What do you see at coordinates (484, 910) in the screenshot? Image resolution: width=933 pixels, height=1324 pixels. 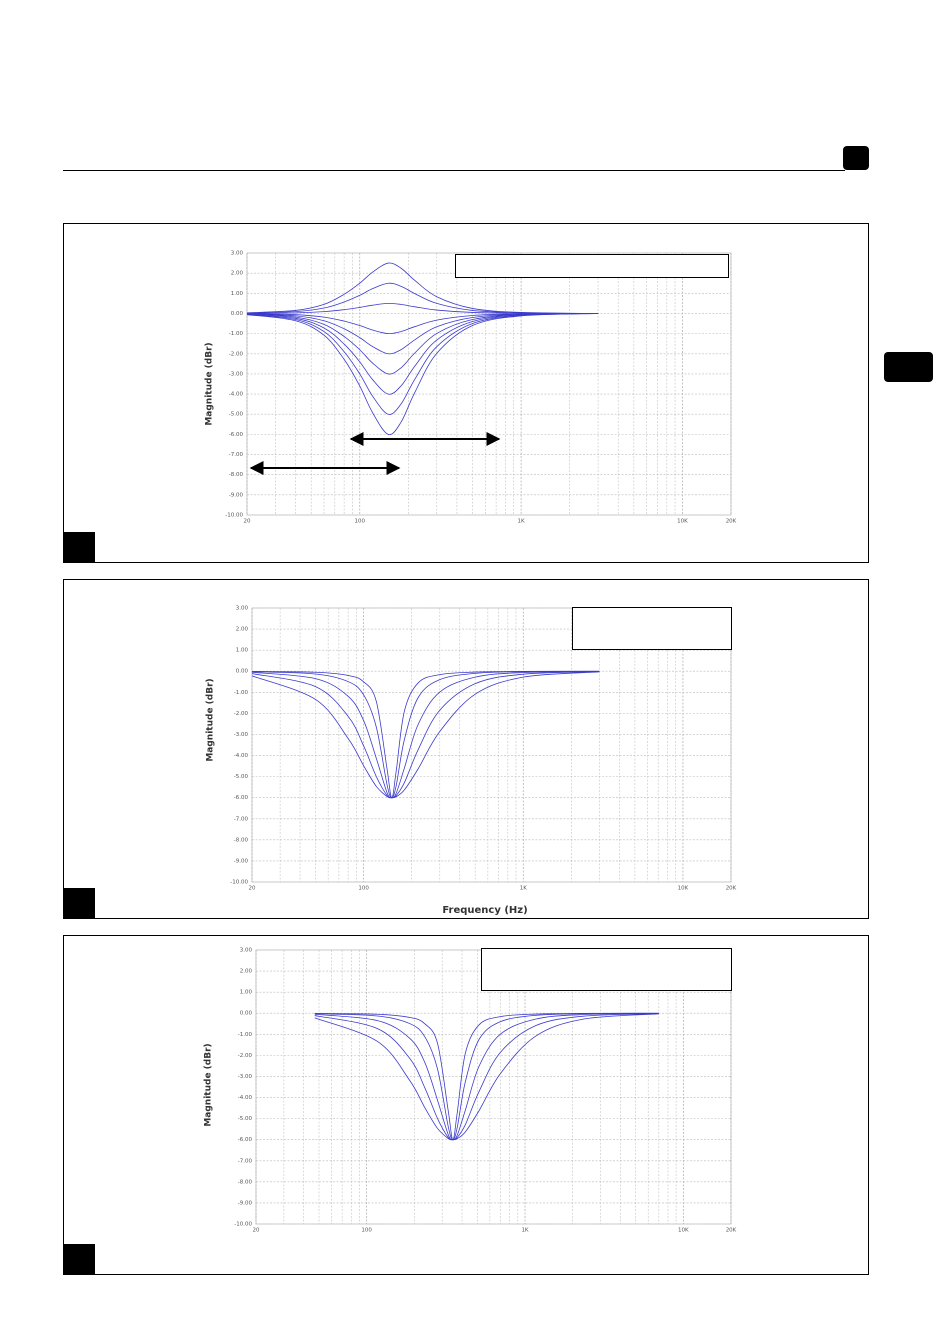 I see `x-axis-title: Frequency (Hz)` at bounding box center [484, 910].